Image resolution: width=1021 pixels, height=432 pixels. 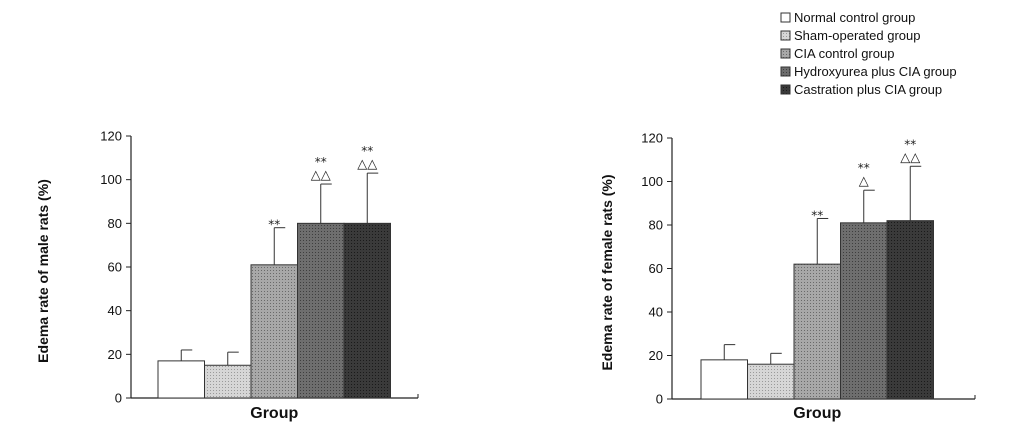 What do you see at coordinates (43, 271) in the screenshot?
I see `y-axis-title: Edema rate of male rats (%)` at bounding box center [43, 271].